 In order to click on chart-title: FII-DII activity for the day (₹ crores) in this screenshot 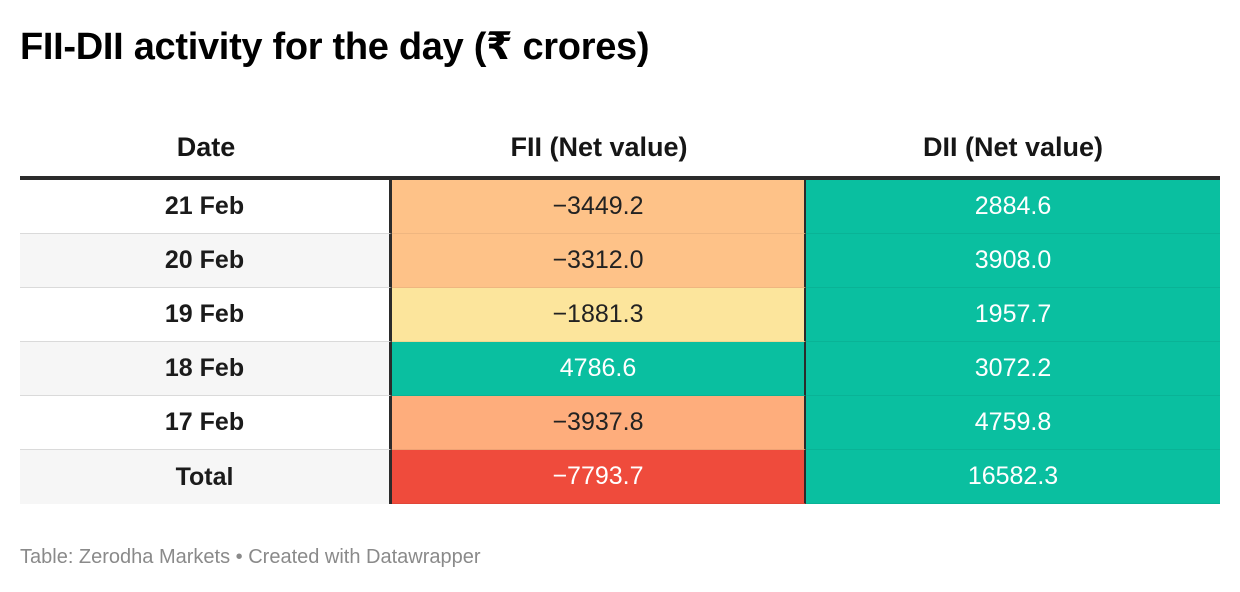, I will do `click(335, 47)`.